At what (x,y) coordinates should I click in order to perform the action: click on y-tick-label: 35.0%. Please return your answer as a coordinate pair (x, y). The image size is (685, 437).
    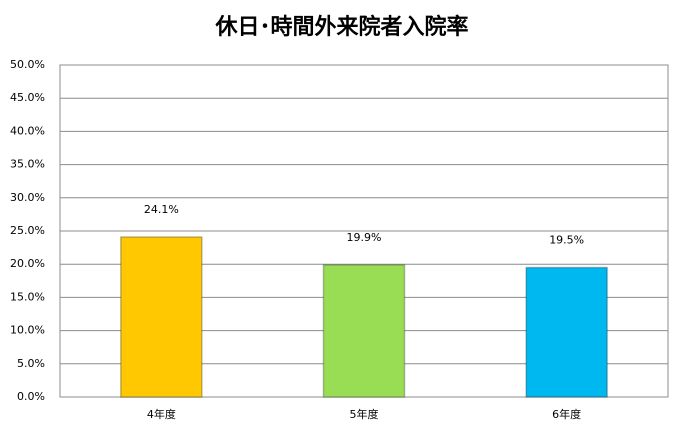
    Looking at the image, I should click on (27, 164).